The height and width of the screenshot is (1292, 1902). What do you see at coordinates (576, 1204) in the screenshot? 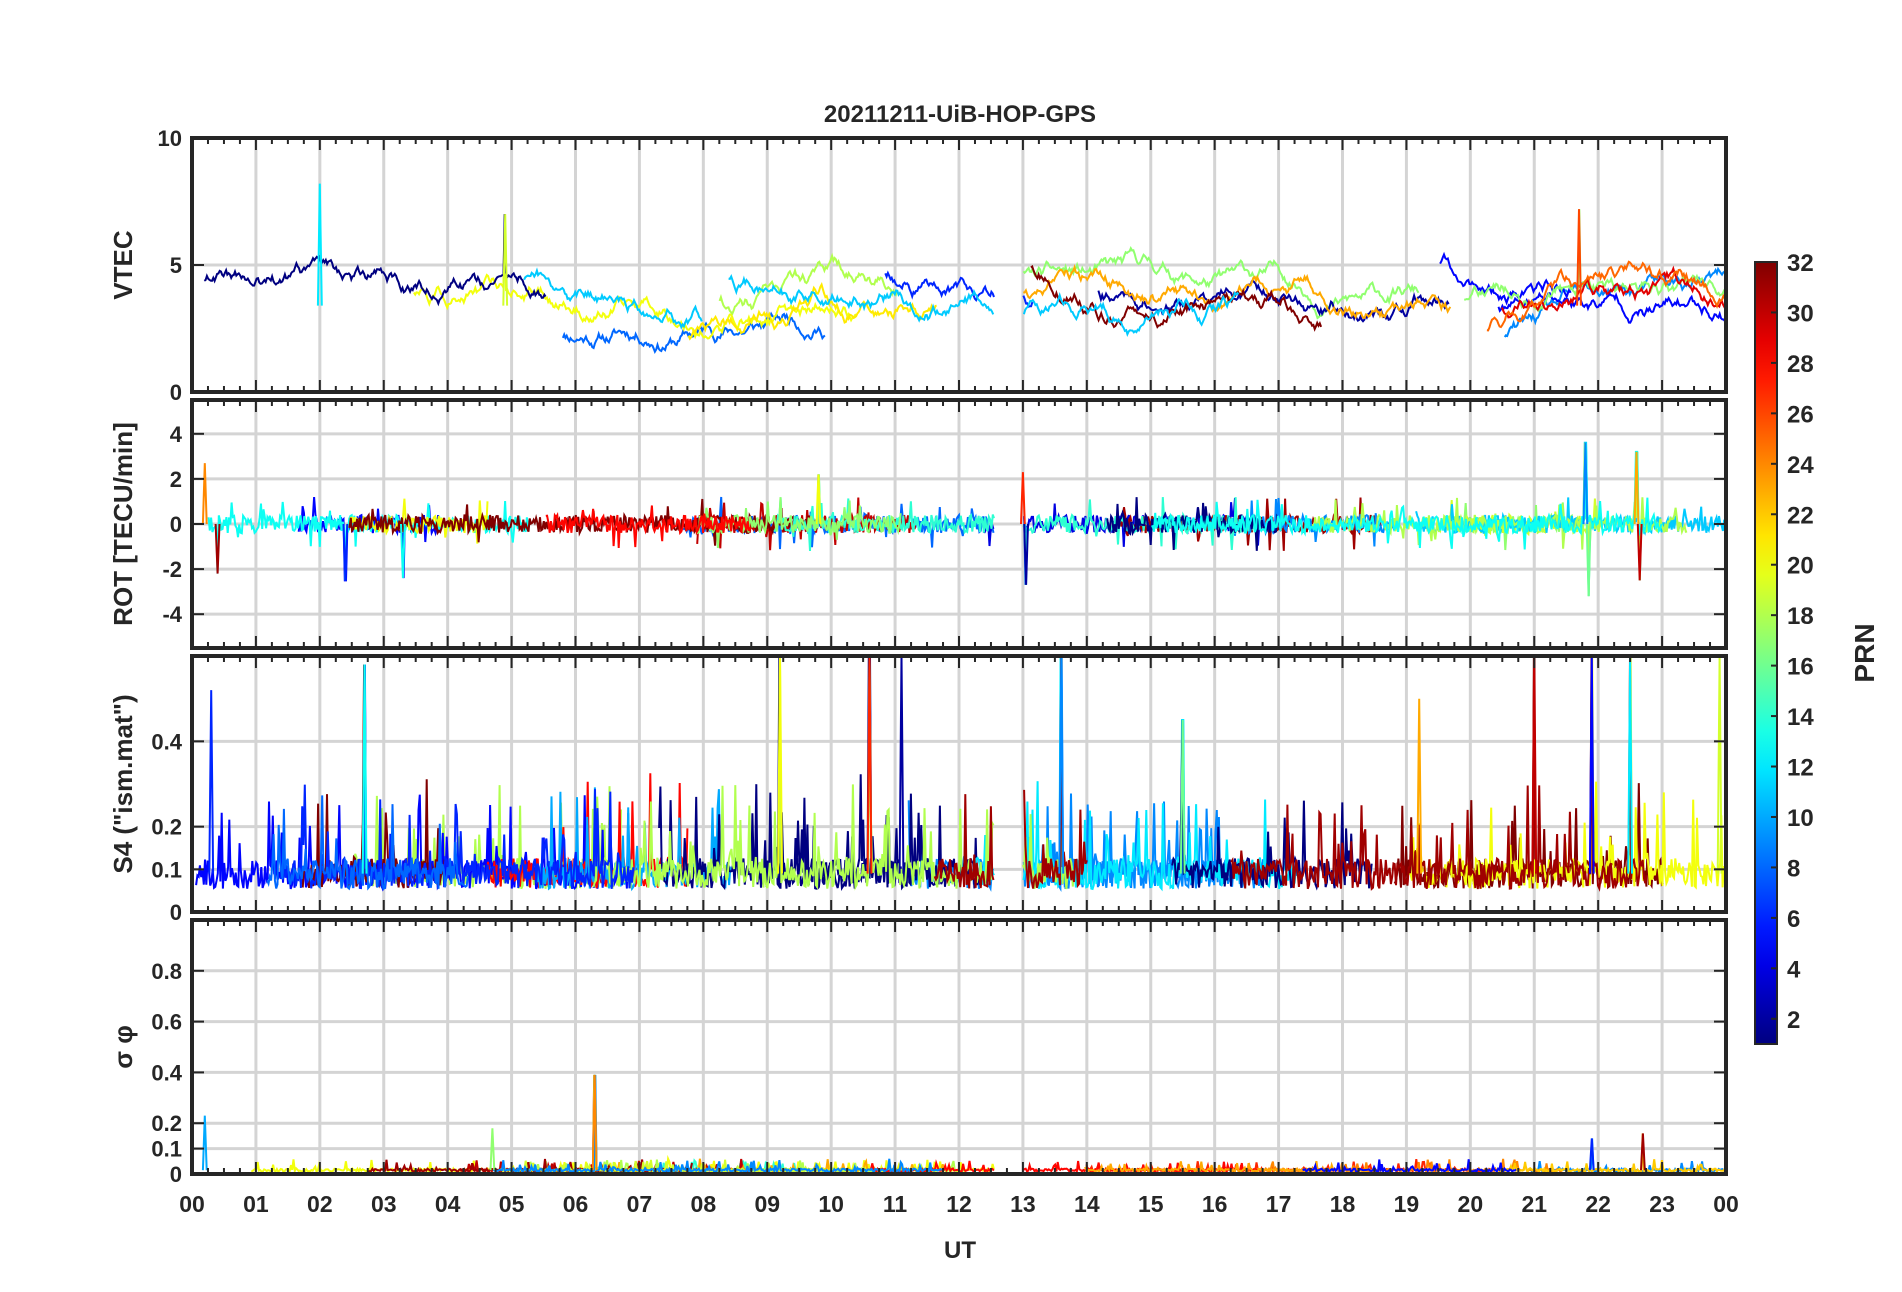
I see `x-tick-label: 06` at bounding box center [576, 1204].